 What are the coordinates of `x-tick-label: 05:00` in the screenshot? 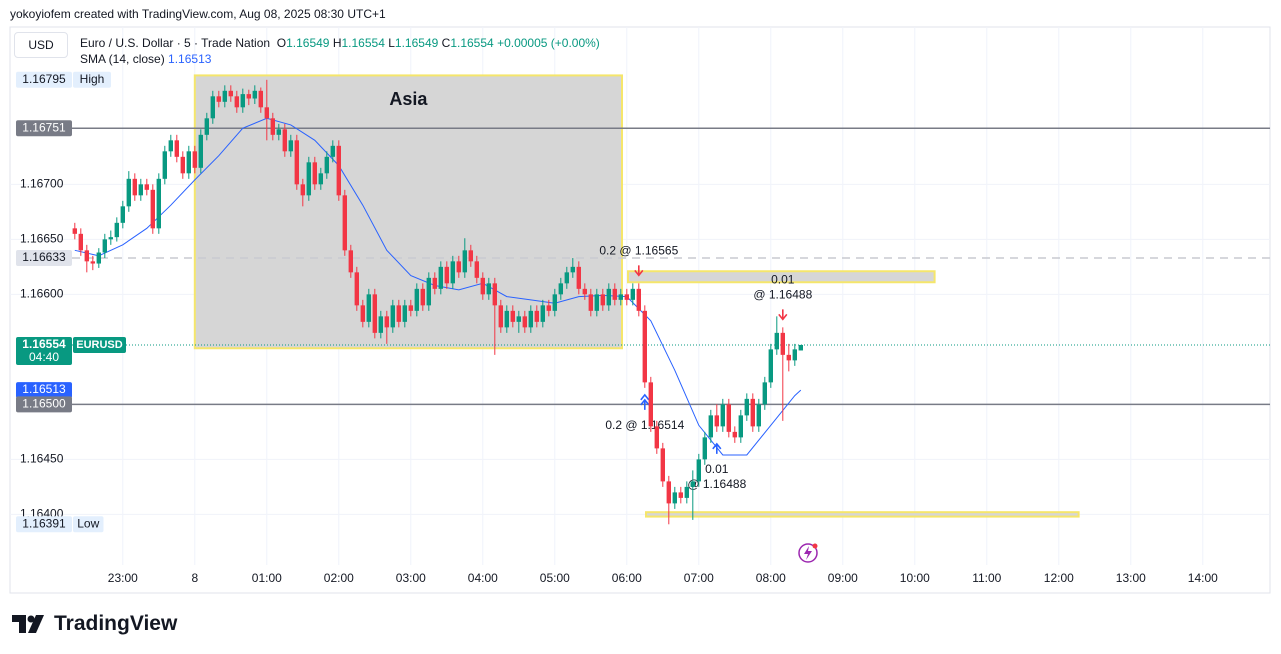 It's located at (555, 578).